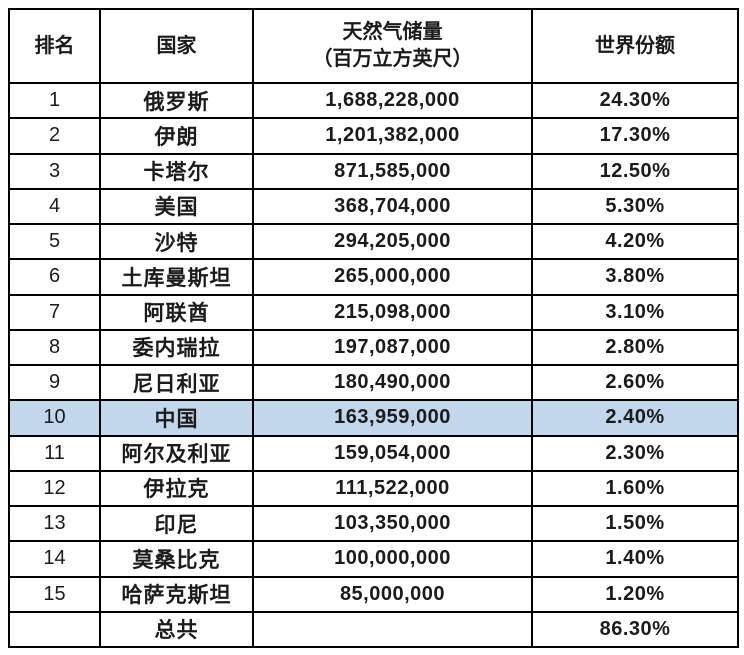 The width and height of the screenshot is (744, 655). I want to click on share-cell: 17.30%, so click(635, 136).